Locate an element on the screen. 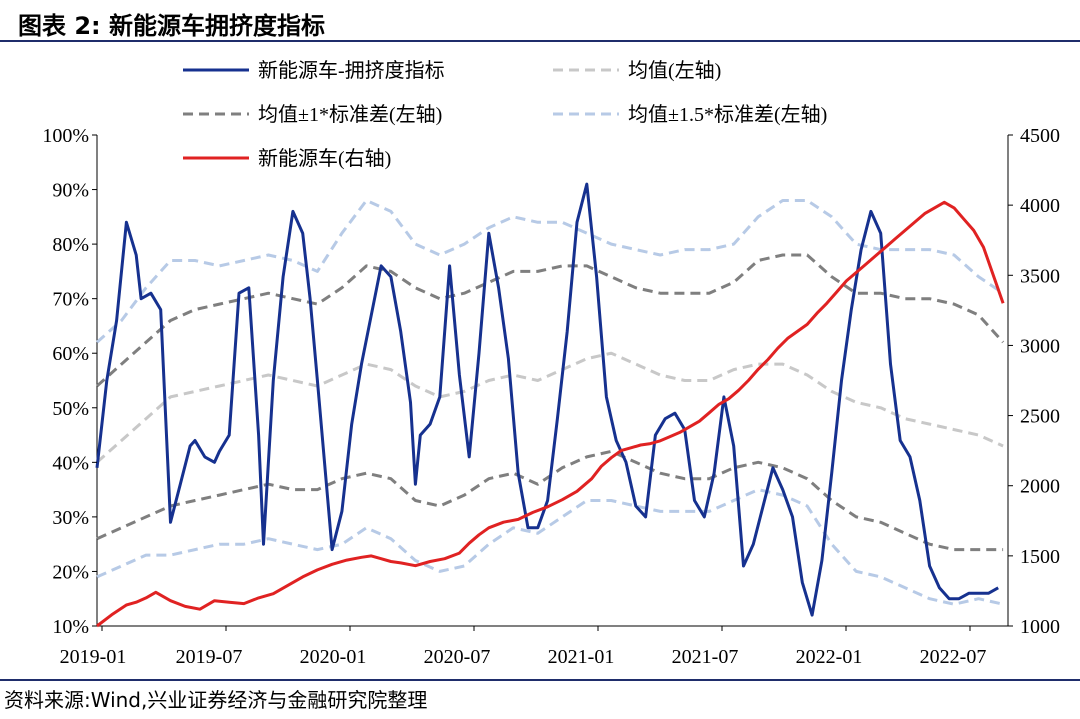  x-tick-label: 2019-01 is located at coordinates (93, 657).